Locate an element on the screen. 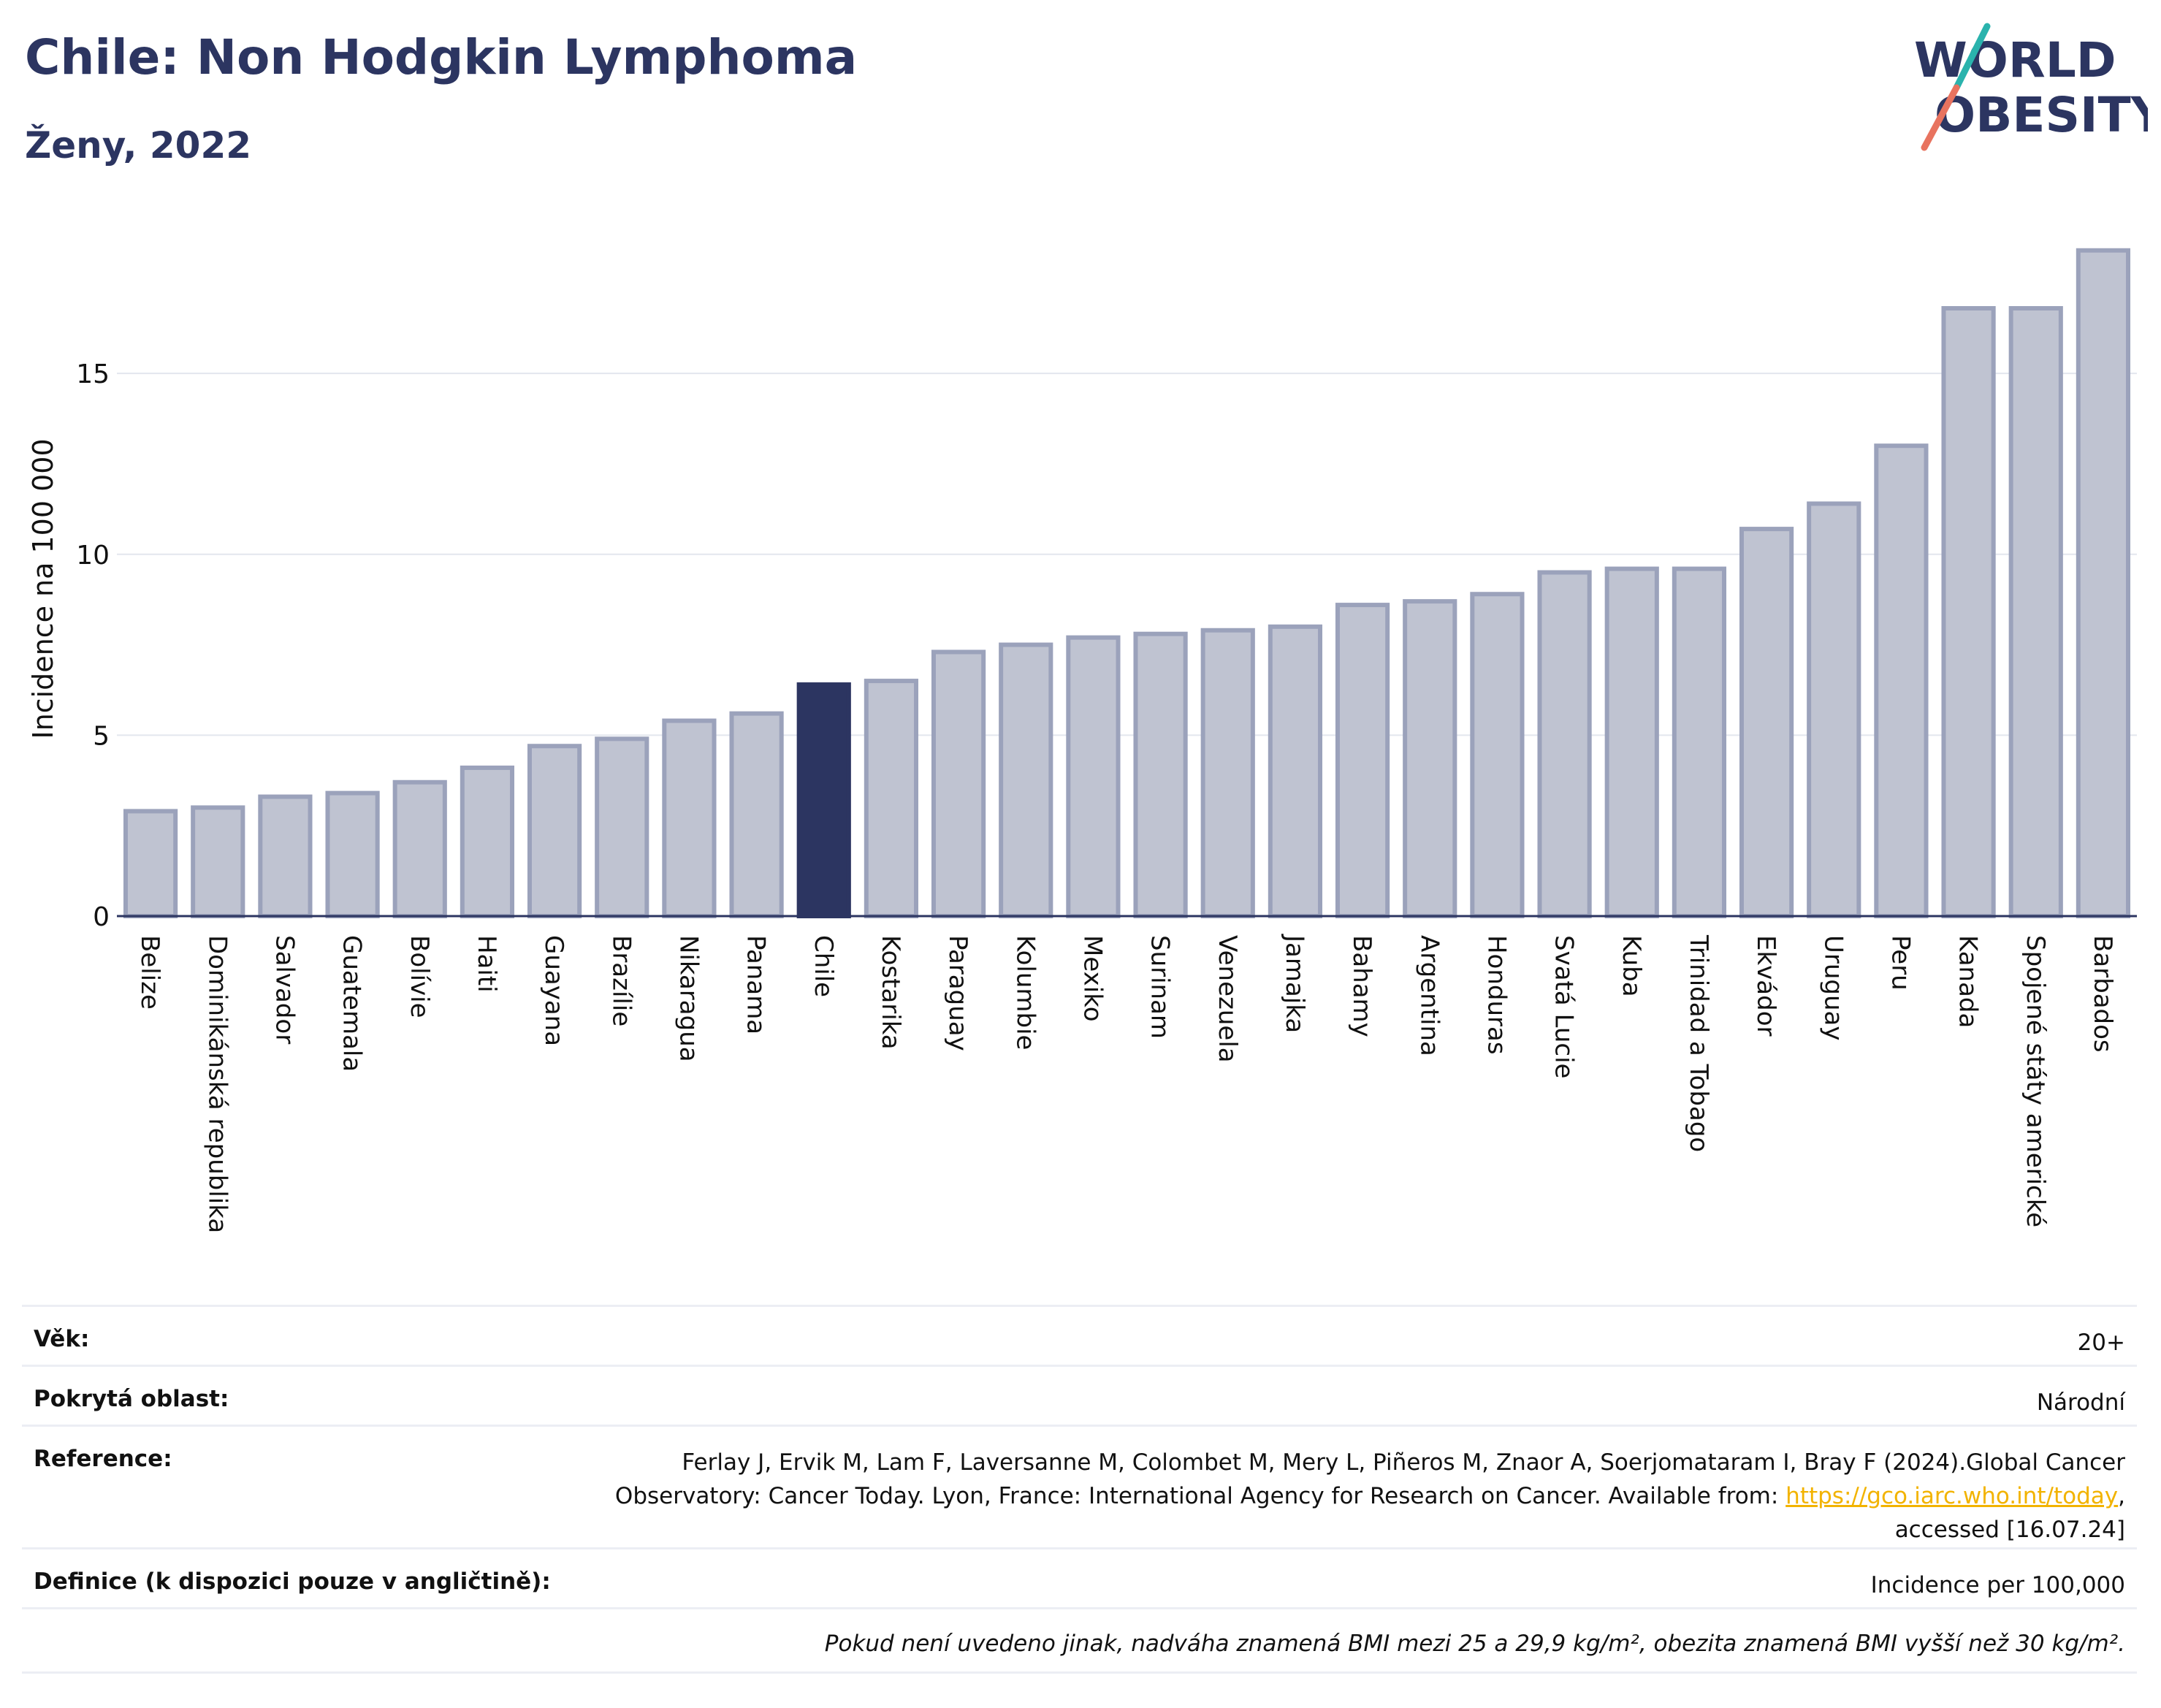  y-axis-label: Incidence na 100 000 is located at coordinates (43, 588).